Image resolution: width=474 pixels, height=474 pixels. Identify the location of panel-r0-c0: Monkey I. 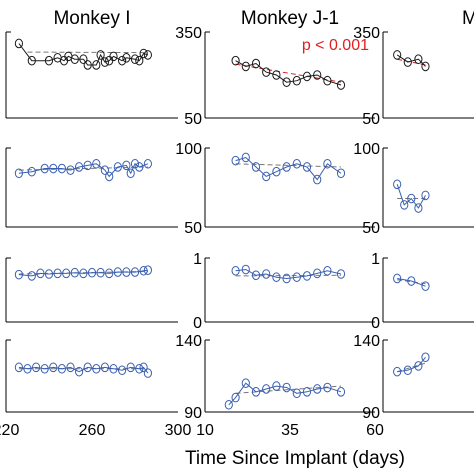
(91, 63).